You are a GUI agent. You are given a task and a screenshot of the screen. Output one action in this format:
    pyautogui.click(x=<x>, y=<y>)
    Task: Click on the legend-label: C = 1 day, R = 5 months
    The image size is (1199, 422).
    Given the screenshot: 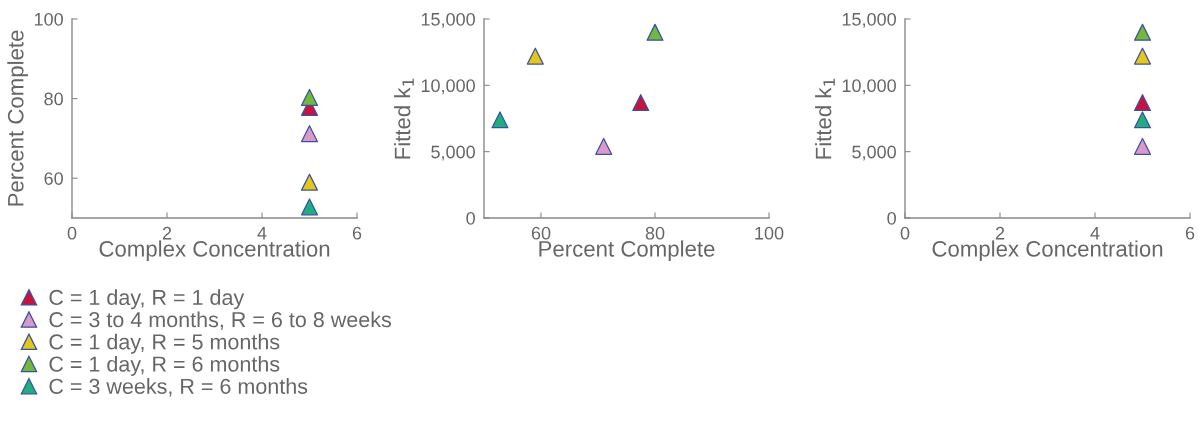 What is the action you would take?
    pyautogui.click(x=164, y=343)
    